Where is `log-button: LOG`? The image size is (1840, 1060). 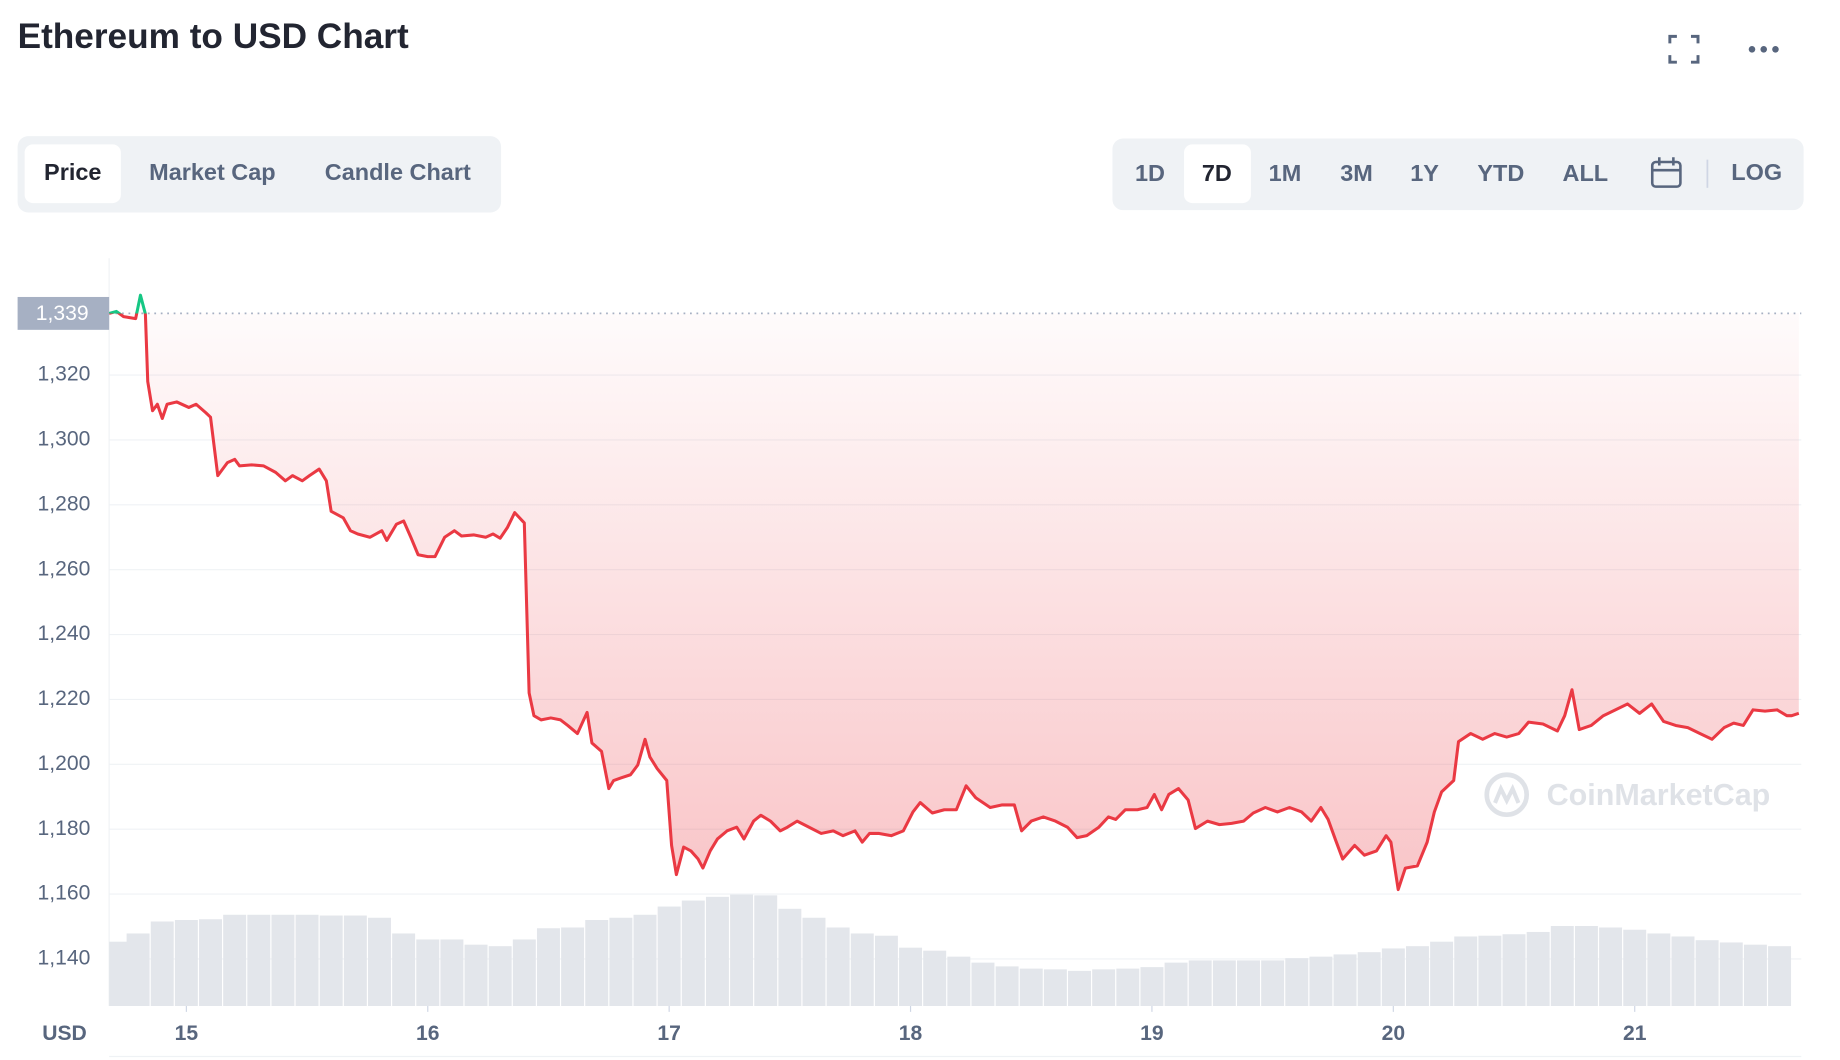 log-button: LOG is located at coordinates (1756, 172).